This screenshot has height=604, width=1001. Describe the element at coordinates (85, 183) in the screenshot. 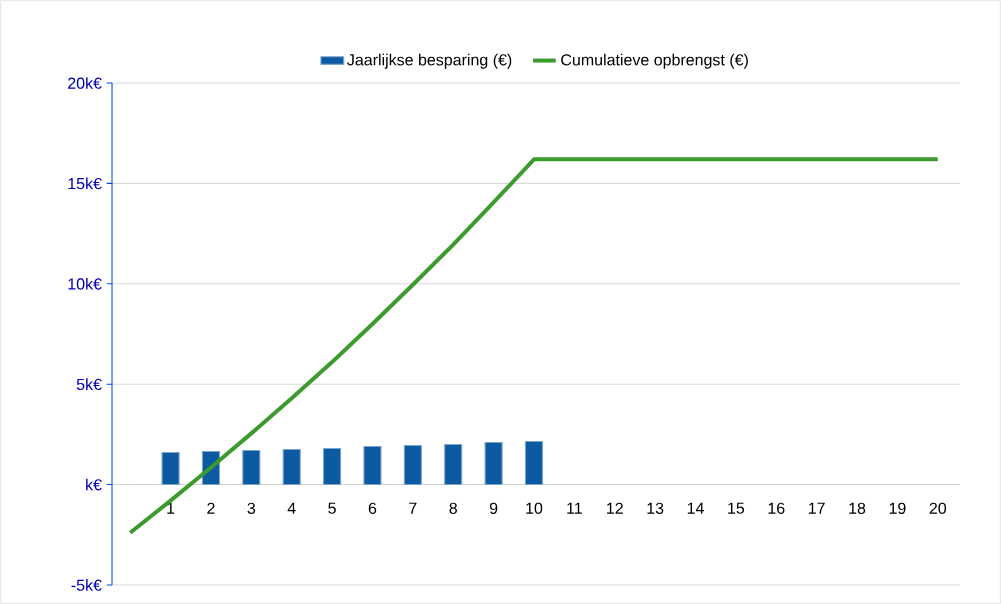

I see `y-tick-label: 15k€` at that location.